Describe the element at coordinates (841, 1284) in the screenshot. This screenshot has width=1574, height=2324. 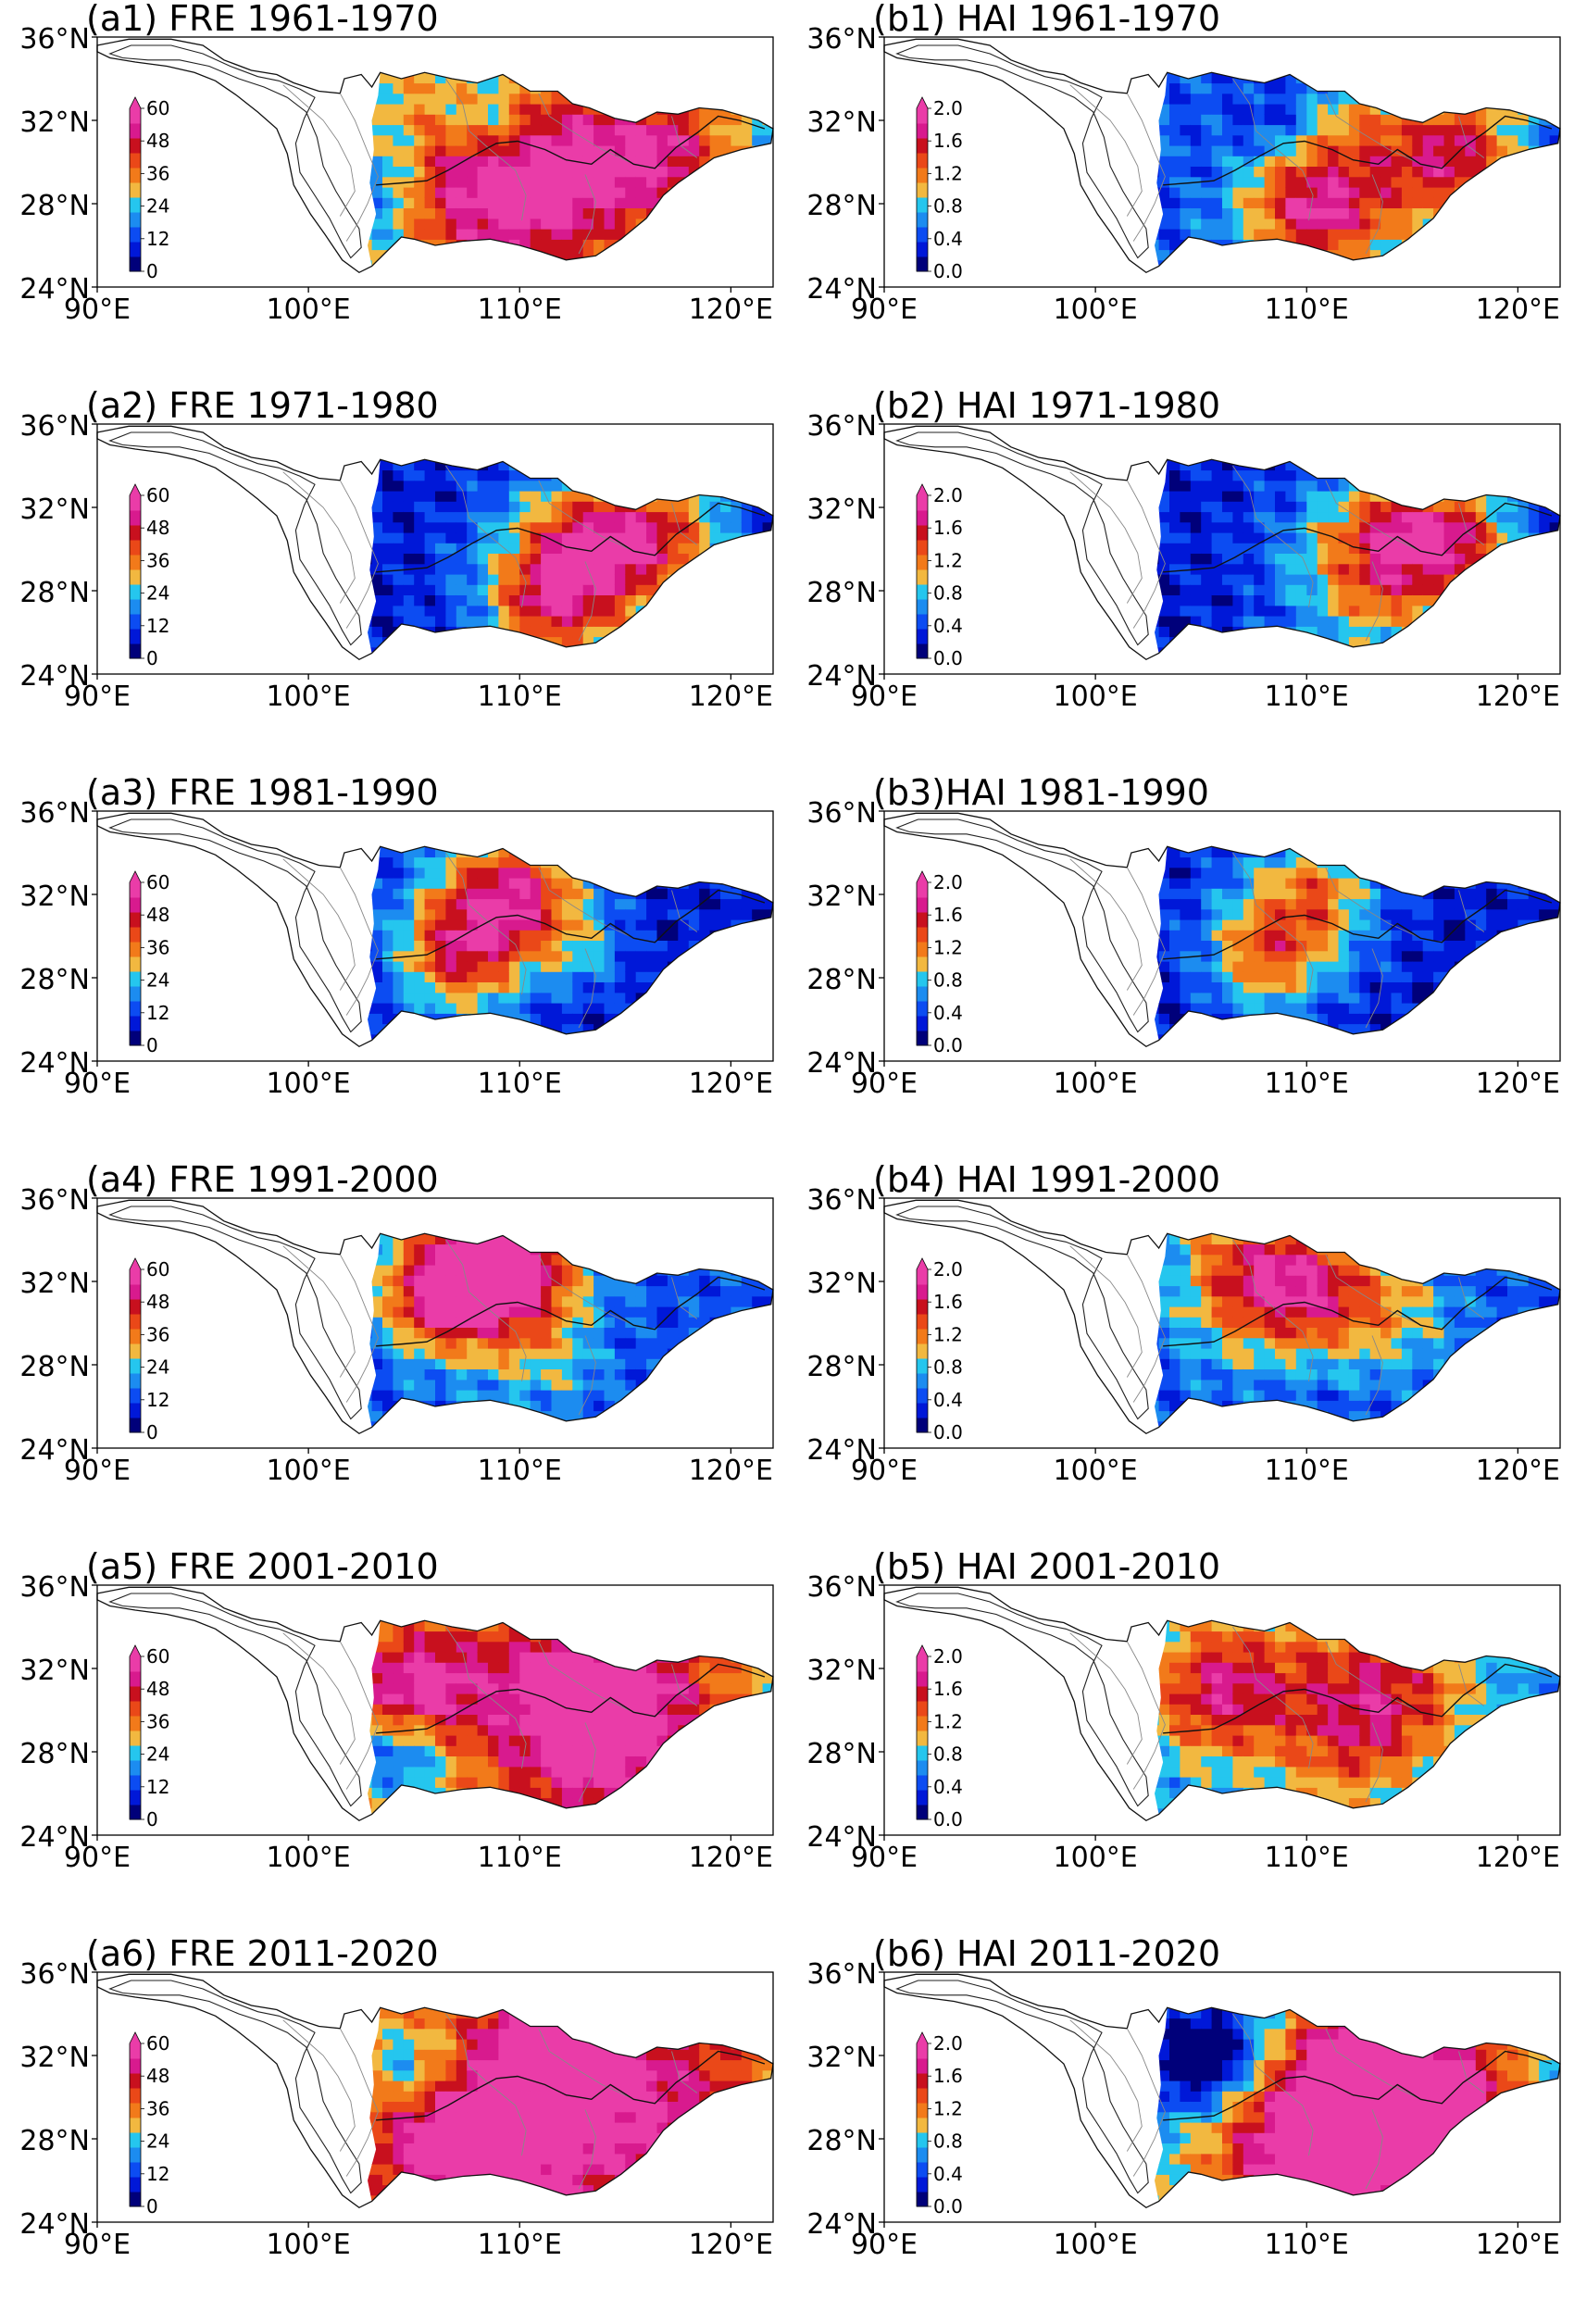
I see `lat-tick-label: 32°N` at that location.